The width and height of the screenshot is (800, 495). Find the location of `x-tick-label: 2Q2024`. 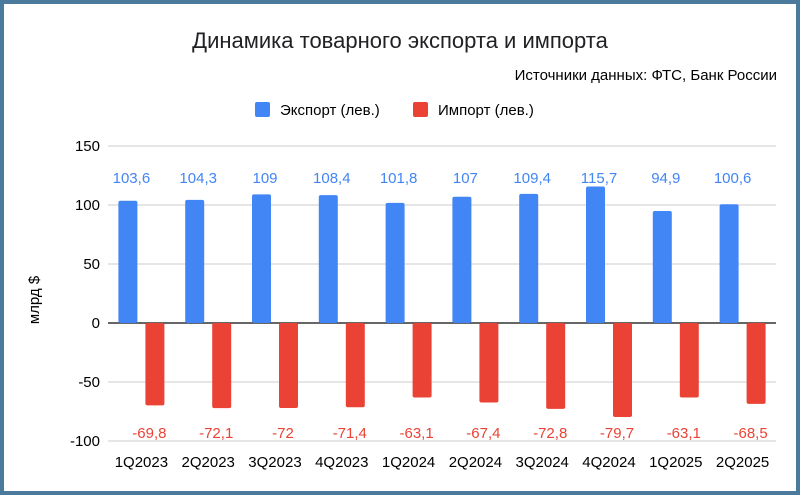

x-tick-label: 2Q2024 is located at coordinates (475, 462).